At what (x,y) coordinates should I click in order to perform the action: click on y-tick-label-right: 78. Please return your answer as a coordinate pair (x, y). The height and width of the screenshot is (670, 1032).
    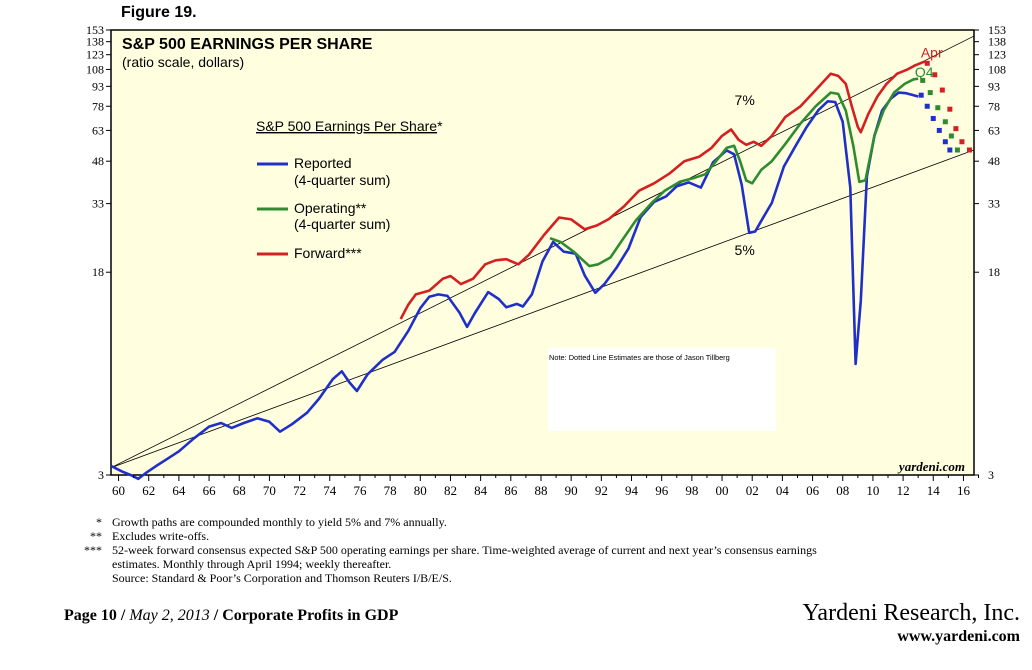
    Looking at the image, I should click on (994, 106).